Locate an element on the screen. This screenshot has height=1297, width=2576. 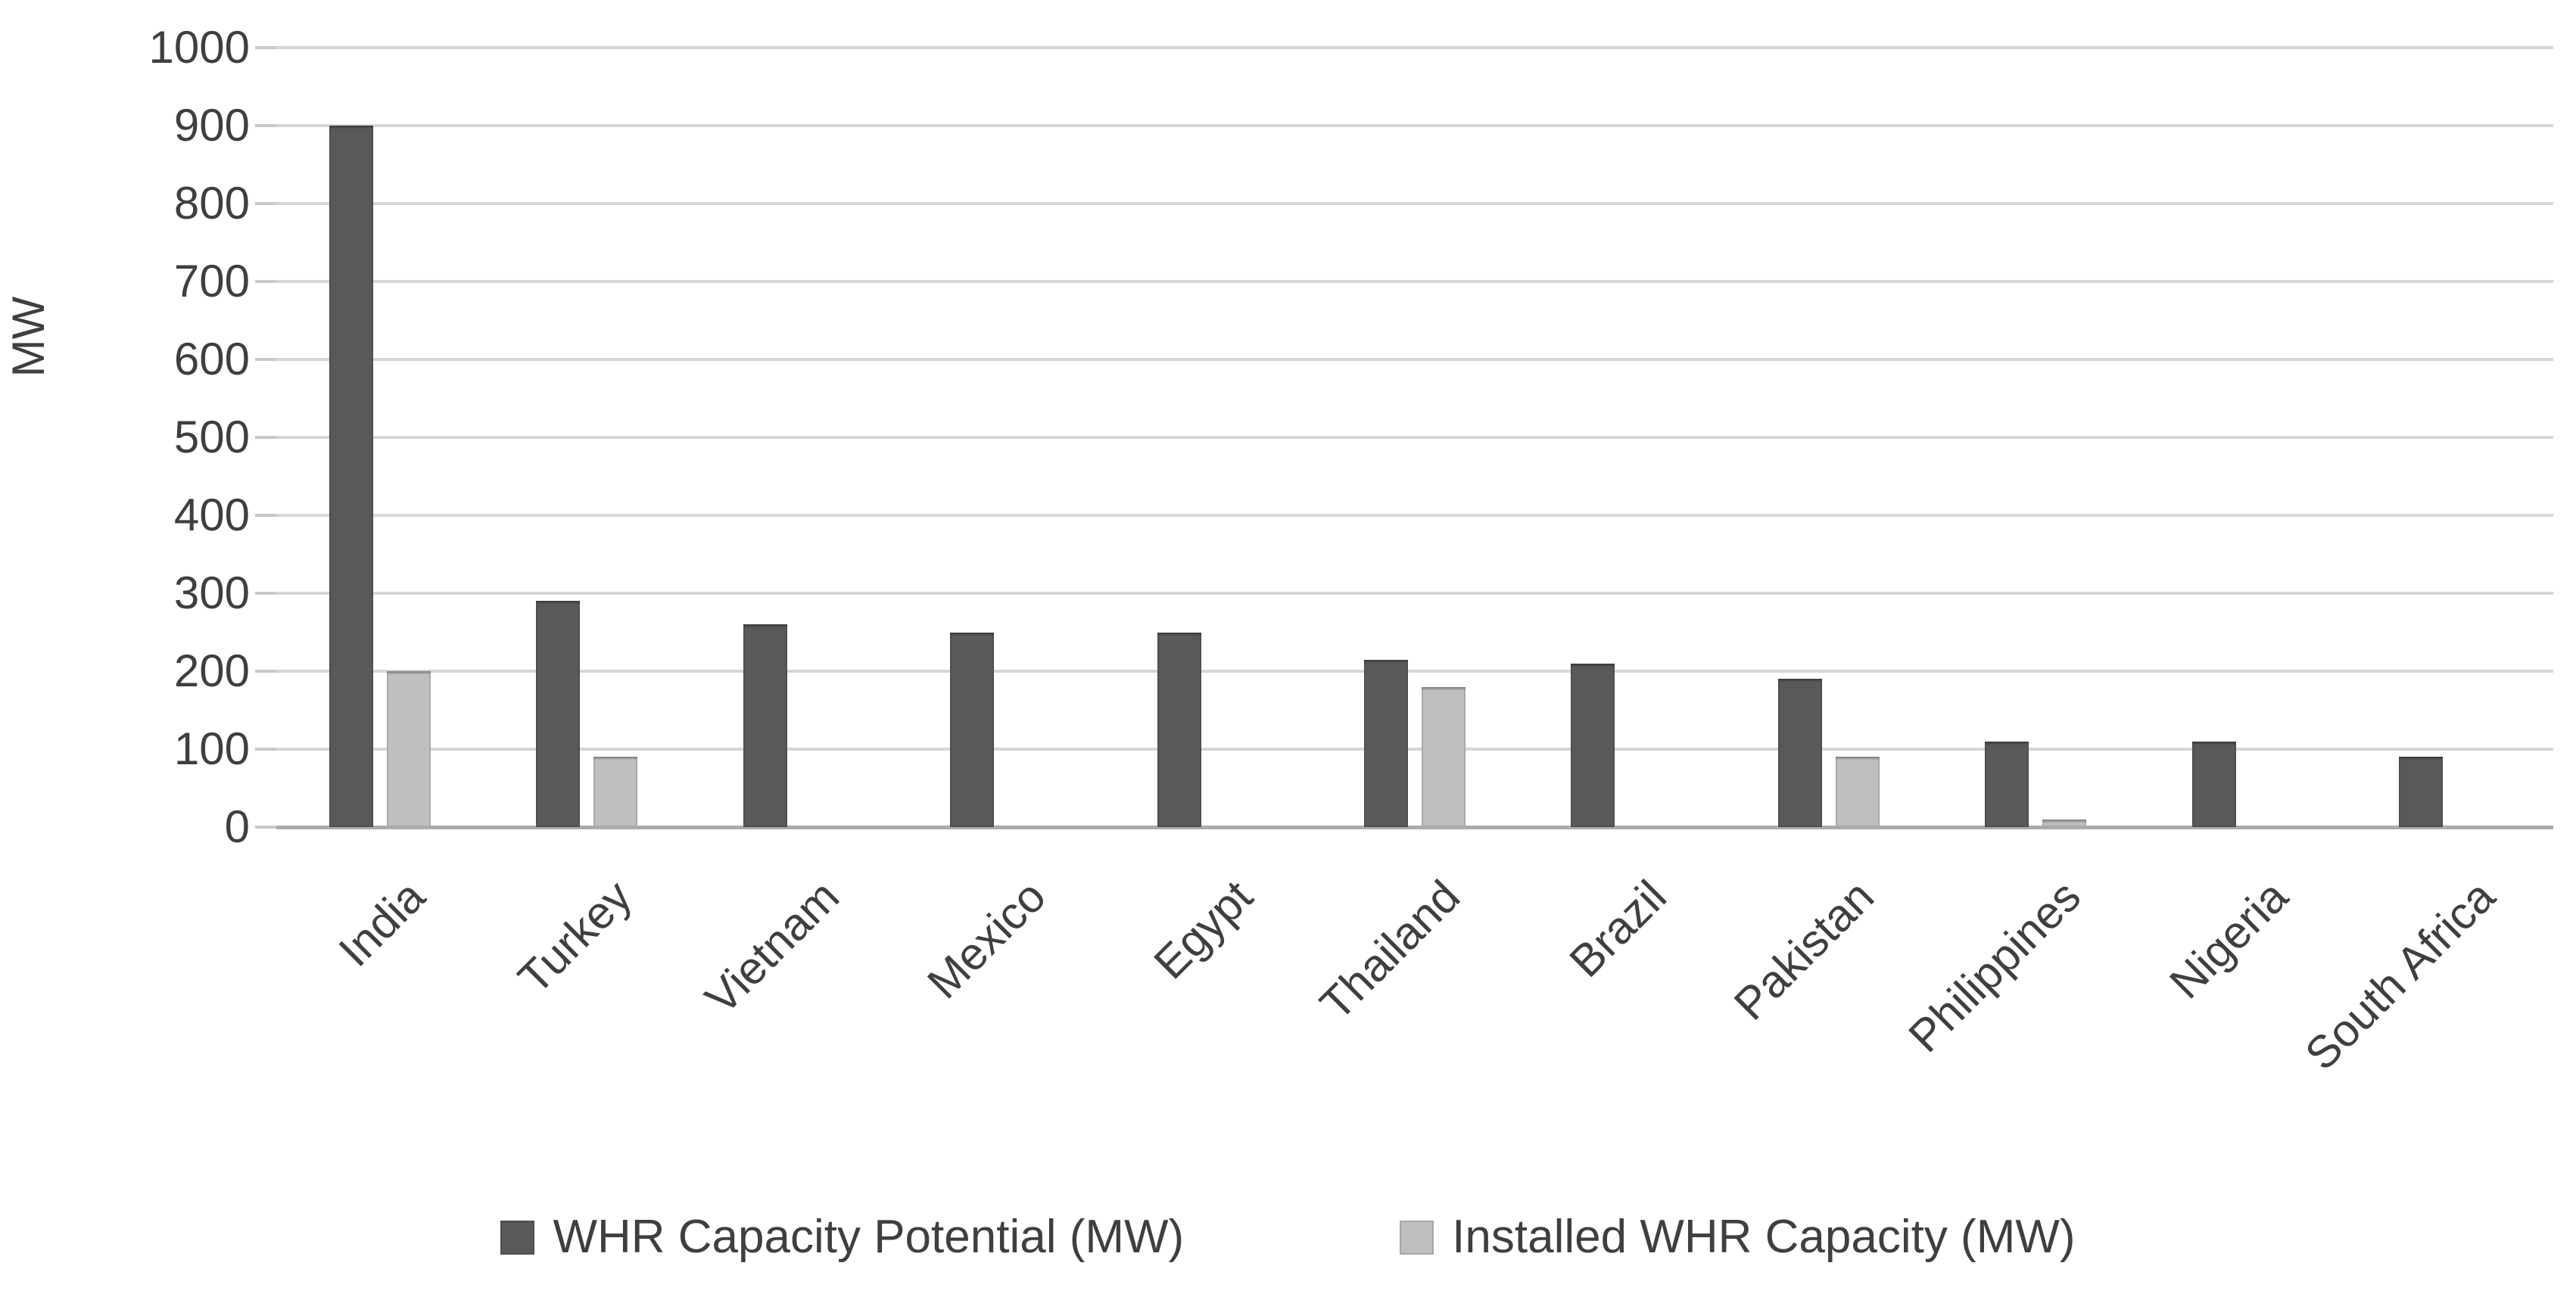
x-tick-label-nigeria: Nigeria is located at coordinates (2228, 940).